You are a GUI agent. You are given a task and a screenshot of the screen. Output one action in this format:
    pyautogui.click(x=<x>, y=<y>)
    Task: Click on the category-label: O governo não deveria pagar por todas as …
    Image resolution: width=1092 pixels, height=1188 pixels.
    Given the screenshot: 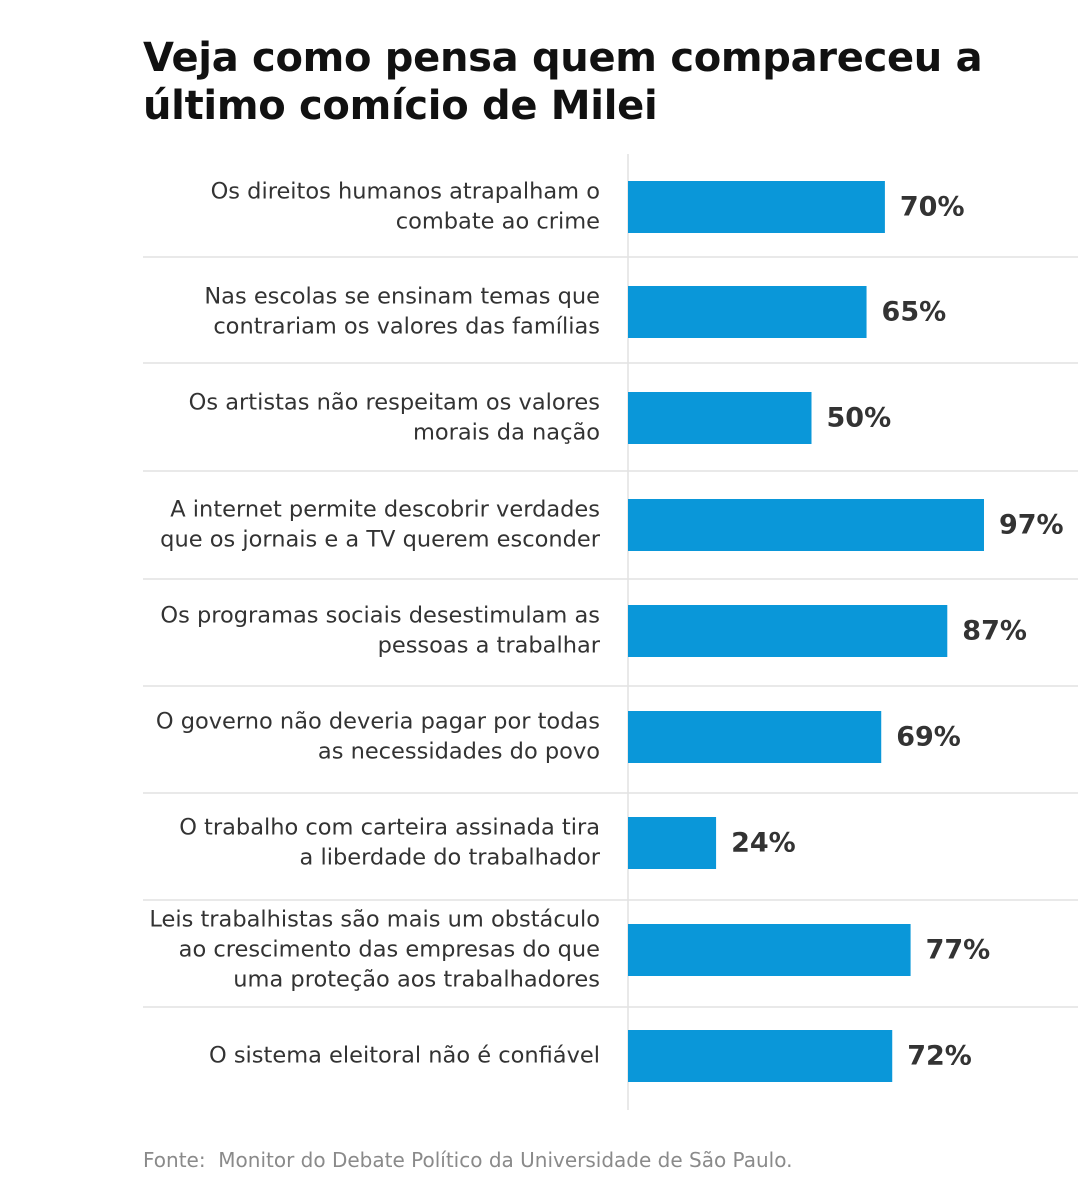 What is the action you would take?
    pyautogui.click(x=378, y=737)
    